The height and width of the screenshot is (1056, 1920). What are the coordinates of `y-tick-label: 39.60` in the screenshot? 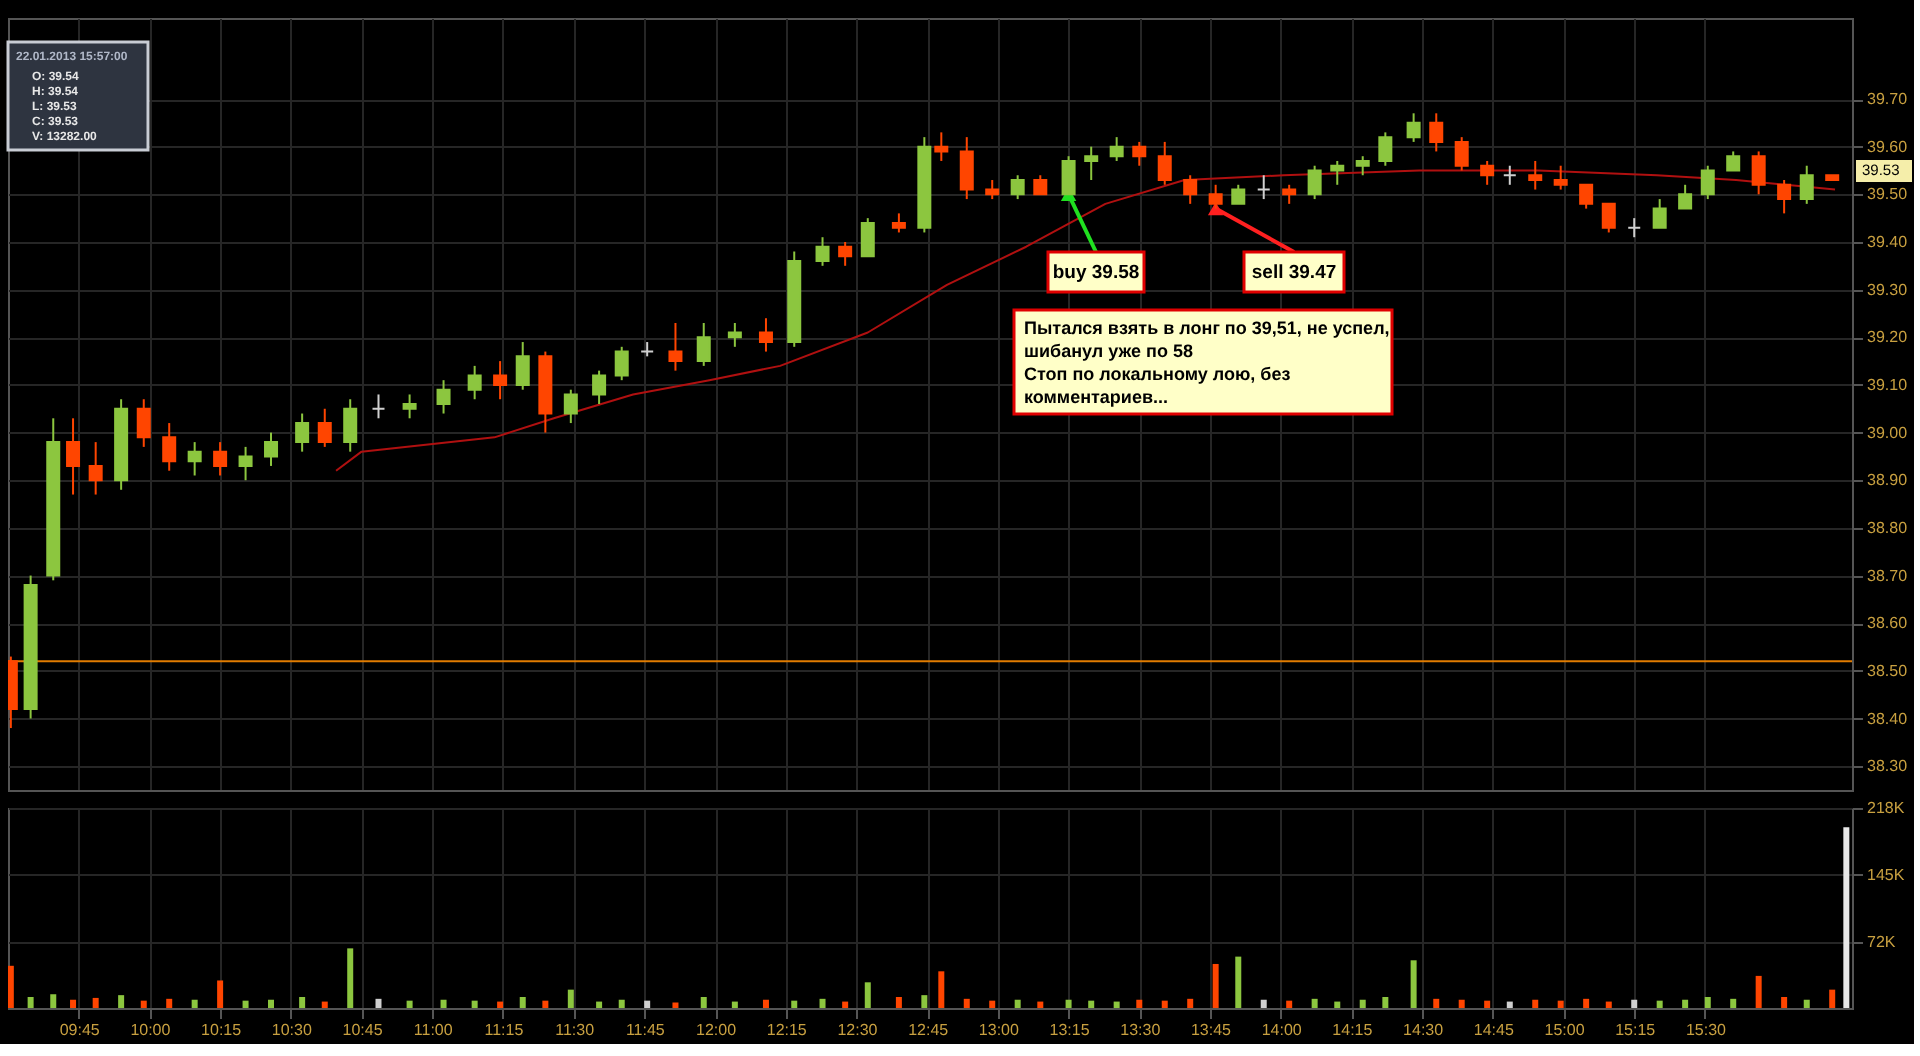 It's located at (1888, 146).